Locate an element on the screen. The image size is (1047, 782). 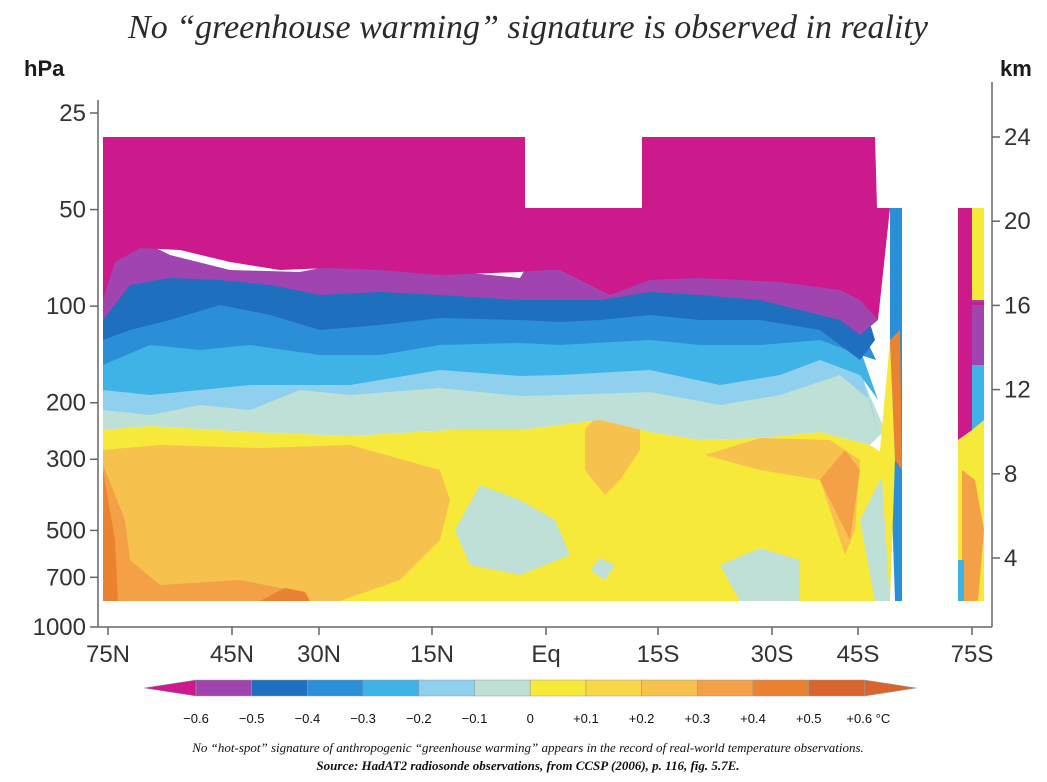
right-tick-label: 16 is located at coordinates (1017, 305).